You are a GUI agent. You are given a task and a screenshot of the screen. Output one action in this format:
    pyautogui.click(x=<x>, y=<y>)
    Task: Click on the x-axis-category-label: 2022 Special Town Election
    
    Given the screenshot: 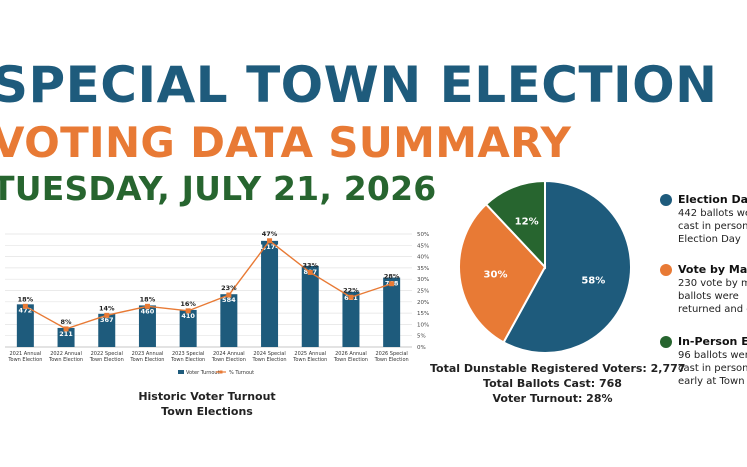 What is the action you would take?
    pyautogui.click(x=106, y=357)
    